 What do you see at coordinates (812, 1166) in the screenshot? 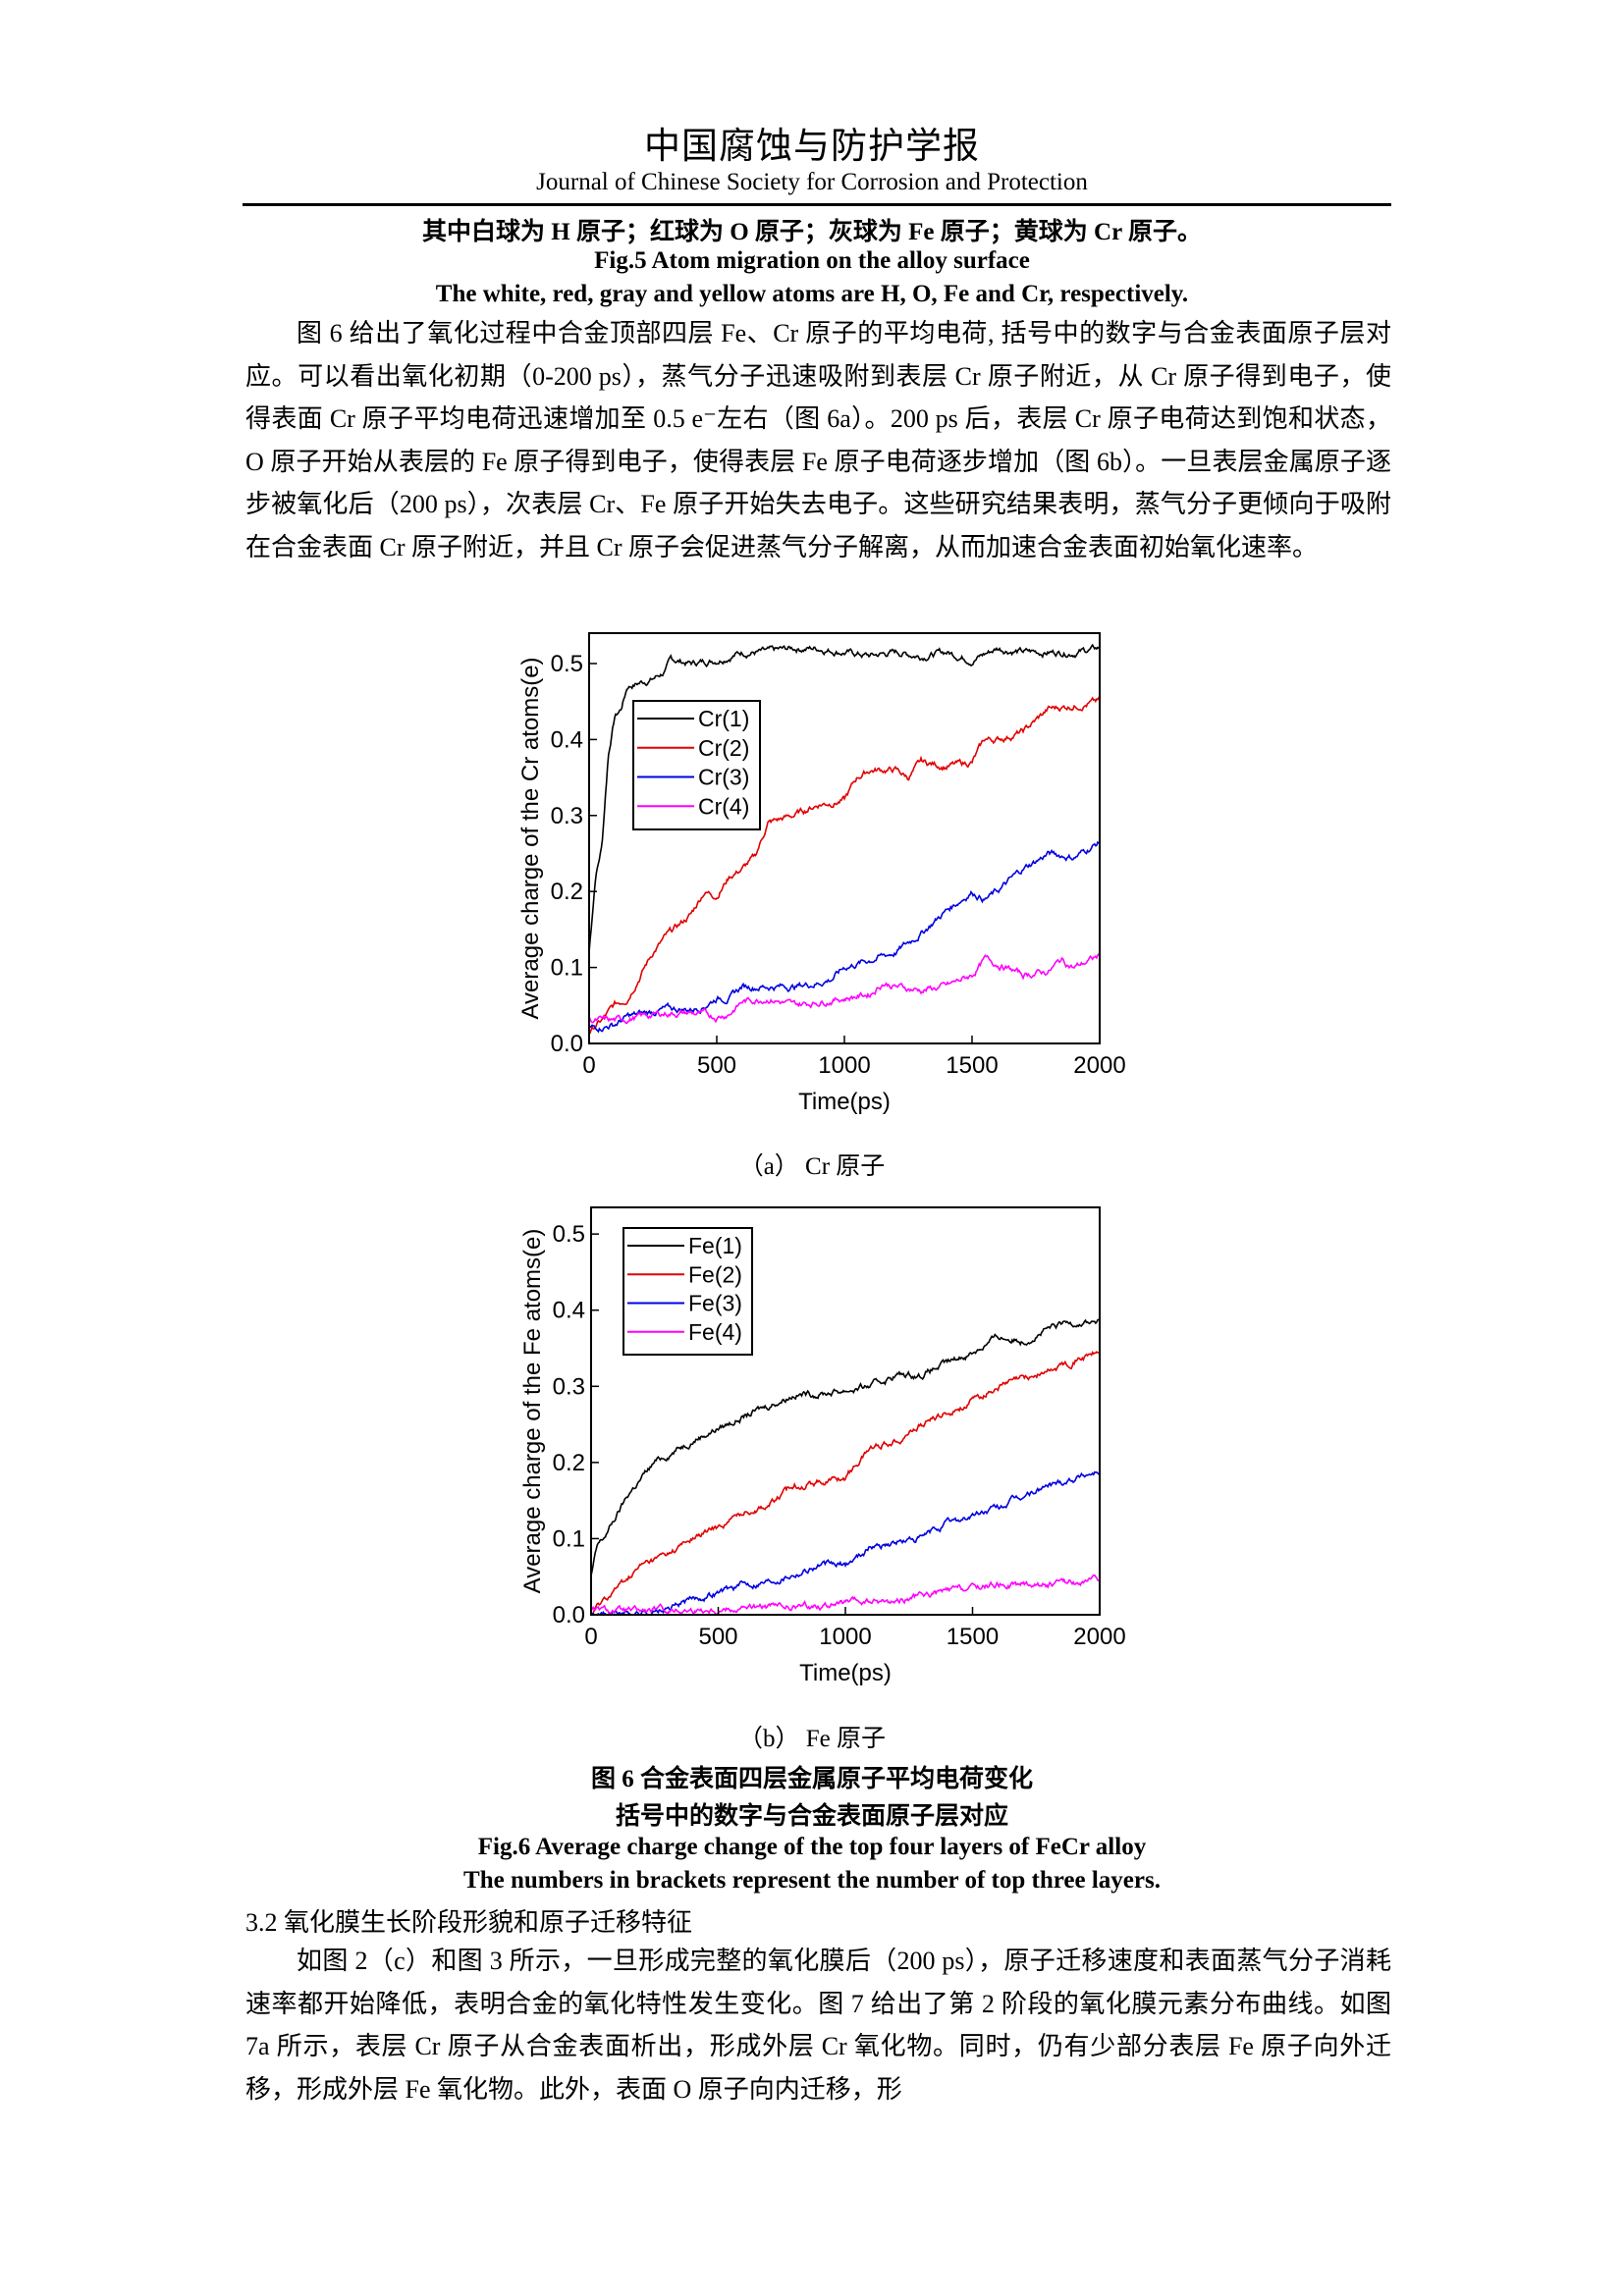
I see `subcaption-a: （a） Cr 原子` at bounding box center [812, 1166].